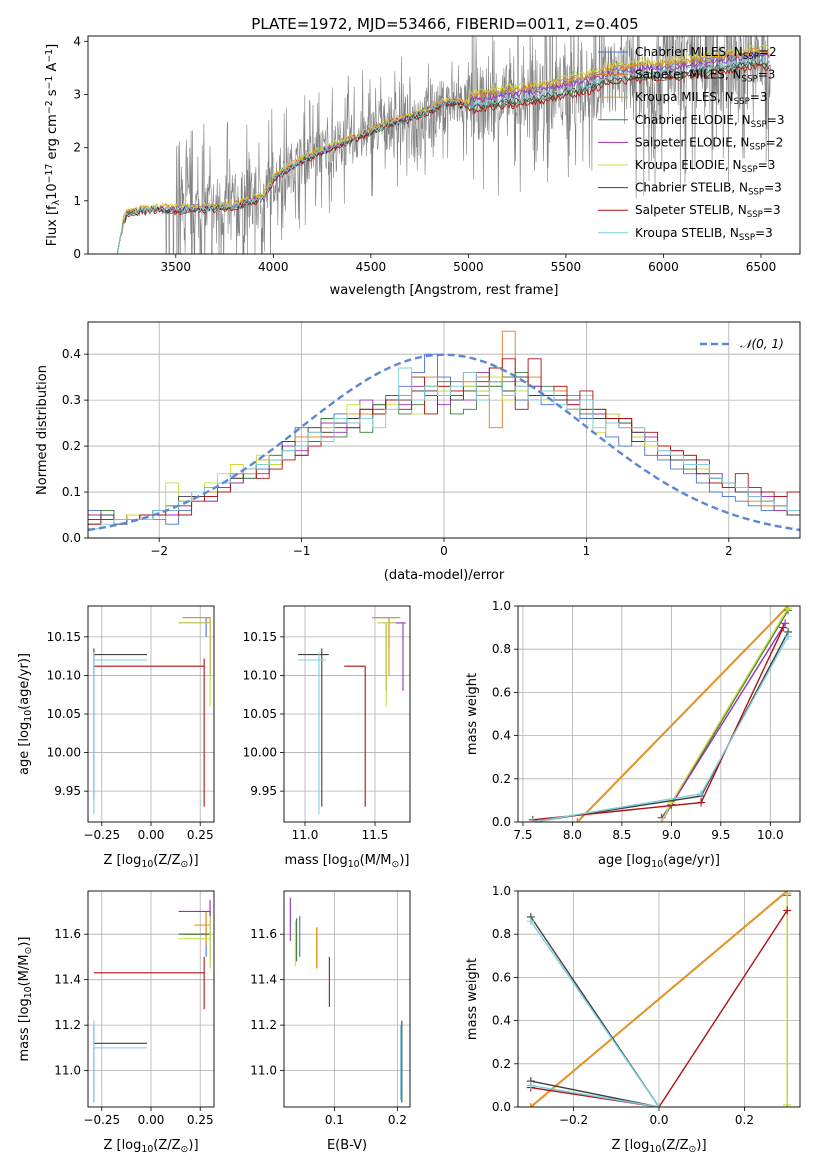  Describe the element at coordinates (709, 121) in the screenshot. I see `legend-entry: Chabrier ELODIE, NSSP=3` at that location.